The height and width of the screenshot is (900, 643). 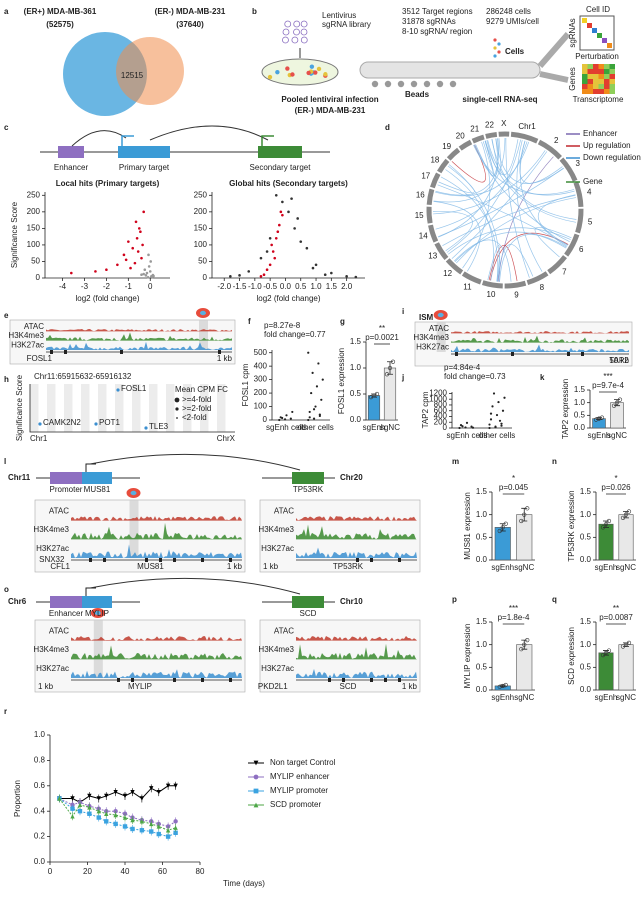 I want to click on legend-label: Enhancer, so click(x=600, y=133).